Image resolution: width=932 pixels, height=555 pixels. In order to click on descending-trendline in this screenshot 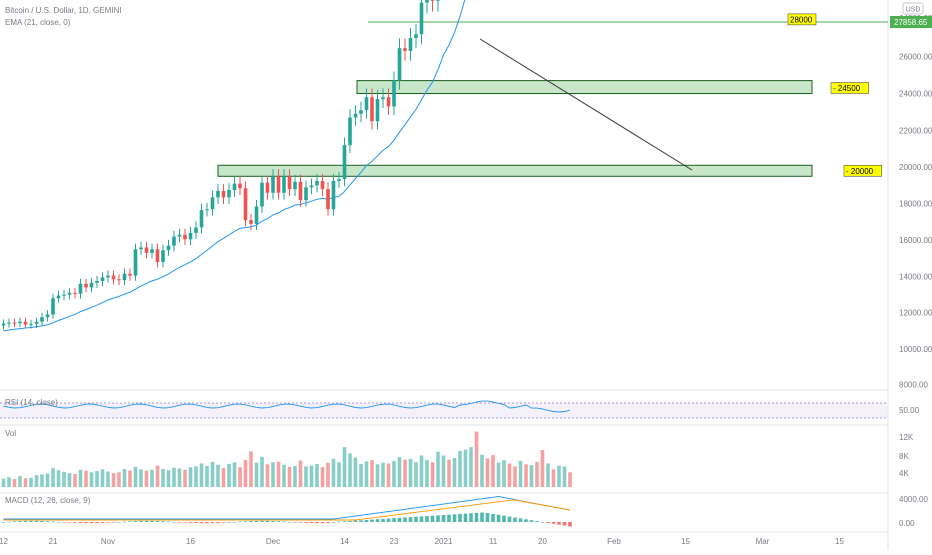, I will do `click(586, 104)`.